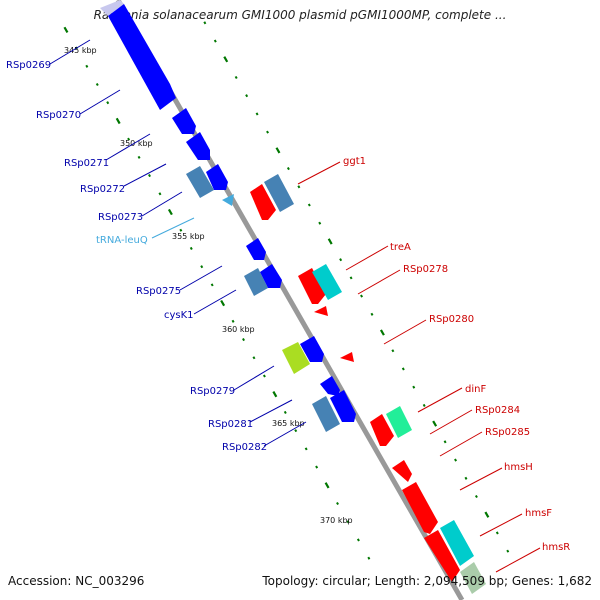 This screenshot has width=600, height=600. I want to click on label-rsp0285: RSp0285, so click(507, 432).